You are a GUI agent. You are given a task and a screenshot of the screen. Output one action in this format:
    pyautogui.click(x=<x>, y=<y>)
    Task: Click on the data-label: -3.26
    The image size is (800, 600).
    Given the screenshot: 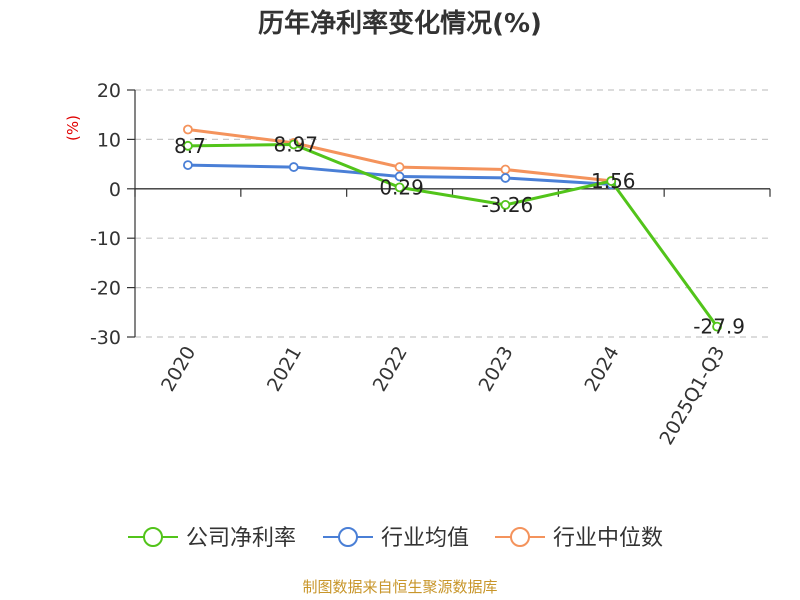 What is the action you would take?
    pyautogui.click(x=508, y=205)
    